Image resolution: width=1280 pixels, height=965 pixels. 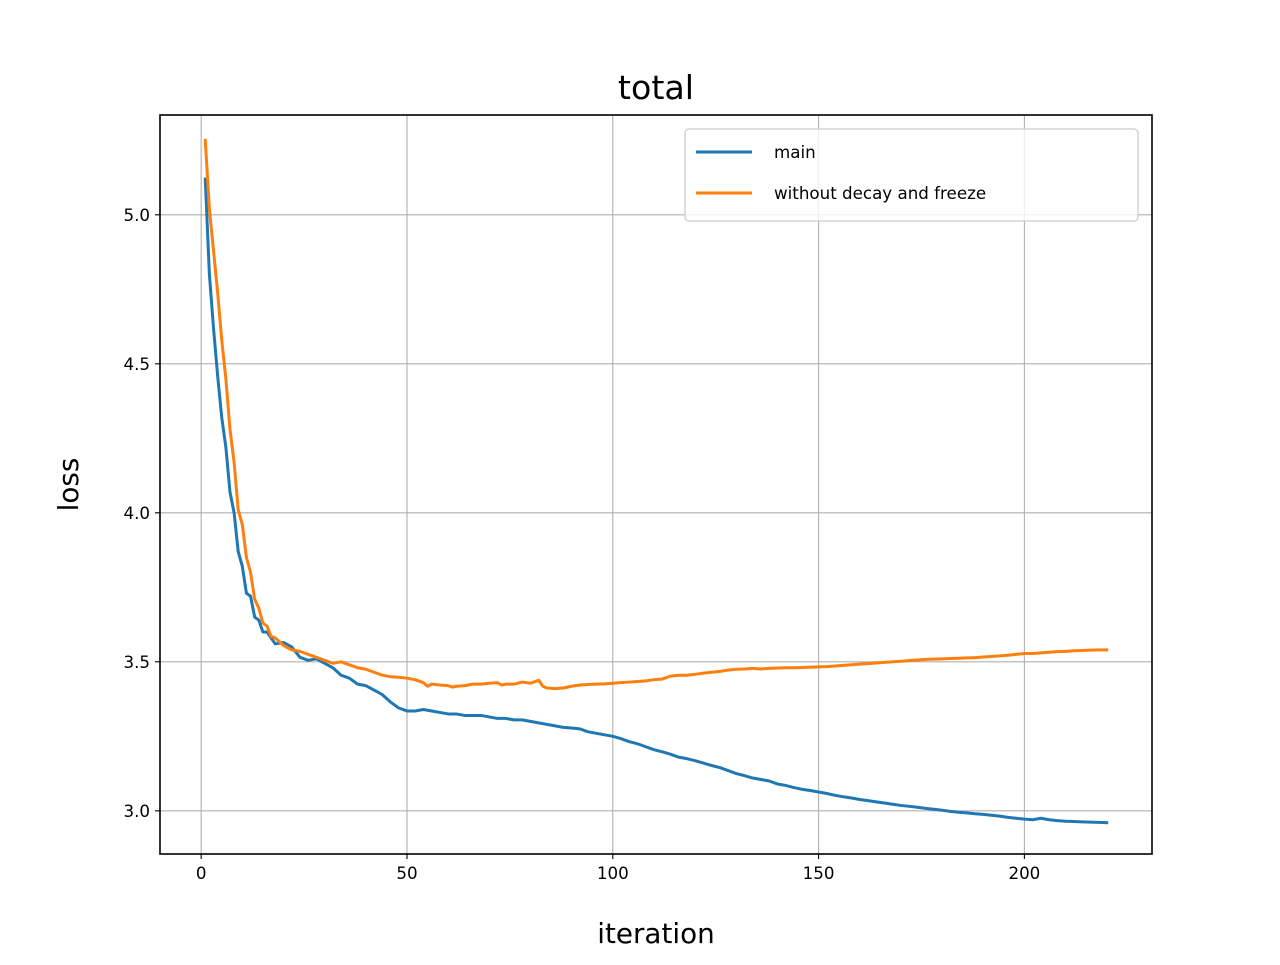 What do you see at coordinates (136, 811) in the screenshot?
I see `y-tick-label: 3.0` at bounding box center [136, 811].